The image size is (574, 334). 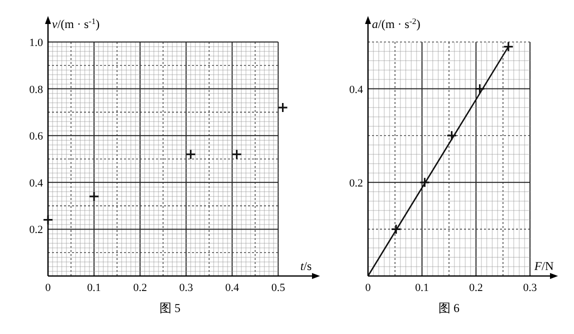 What do you see at coordinates (278, 288) in the screenshot?
I see `x-tick-label: 0.5` at bounding box center [278, 288].